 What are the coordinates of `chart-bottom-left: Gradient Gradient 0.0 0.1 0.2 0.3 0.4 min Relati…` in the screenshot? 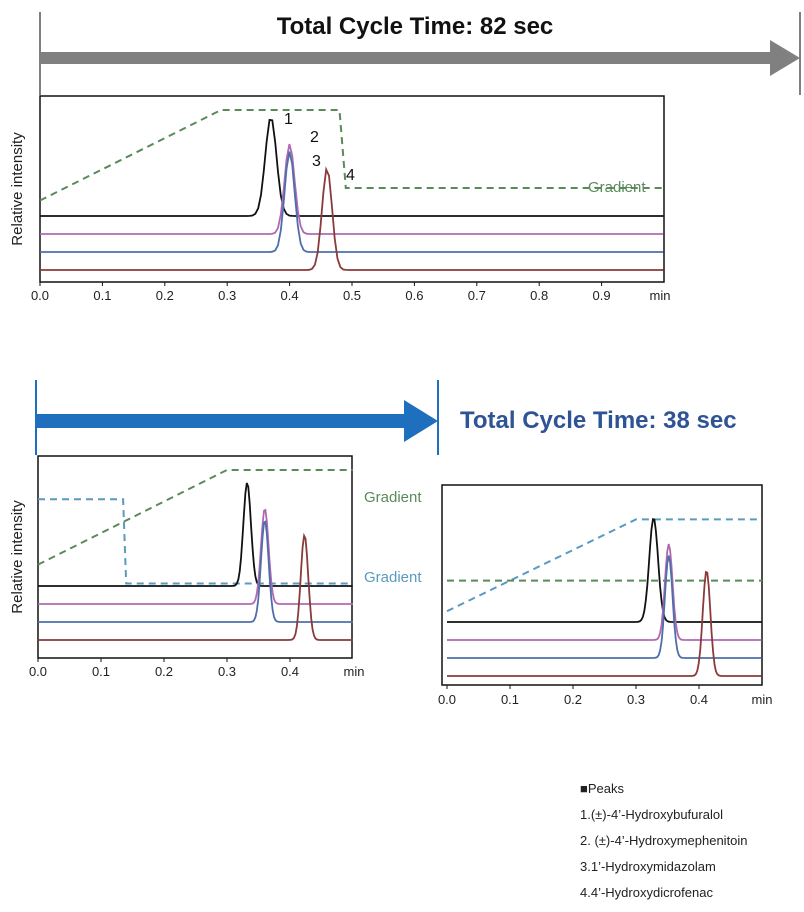 It's located at (215, 567).